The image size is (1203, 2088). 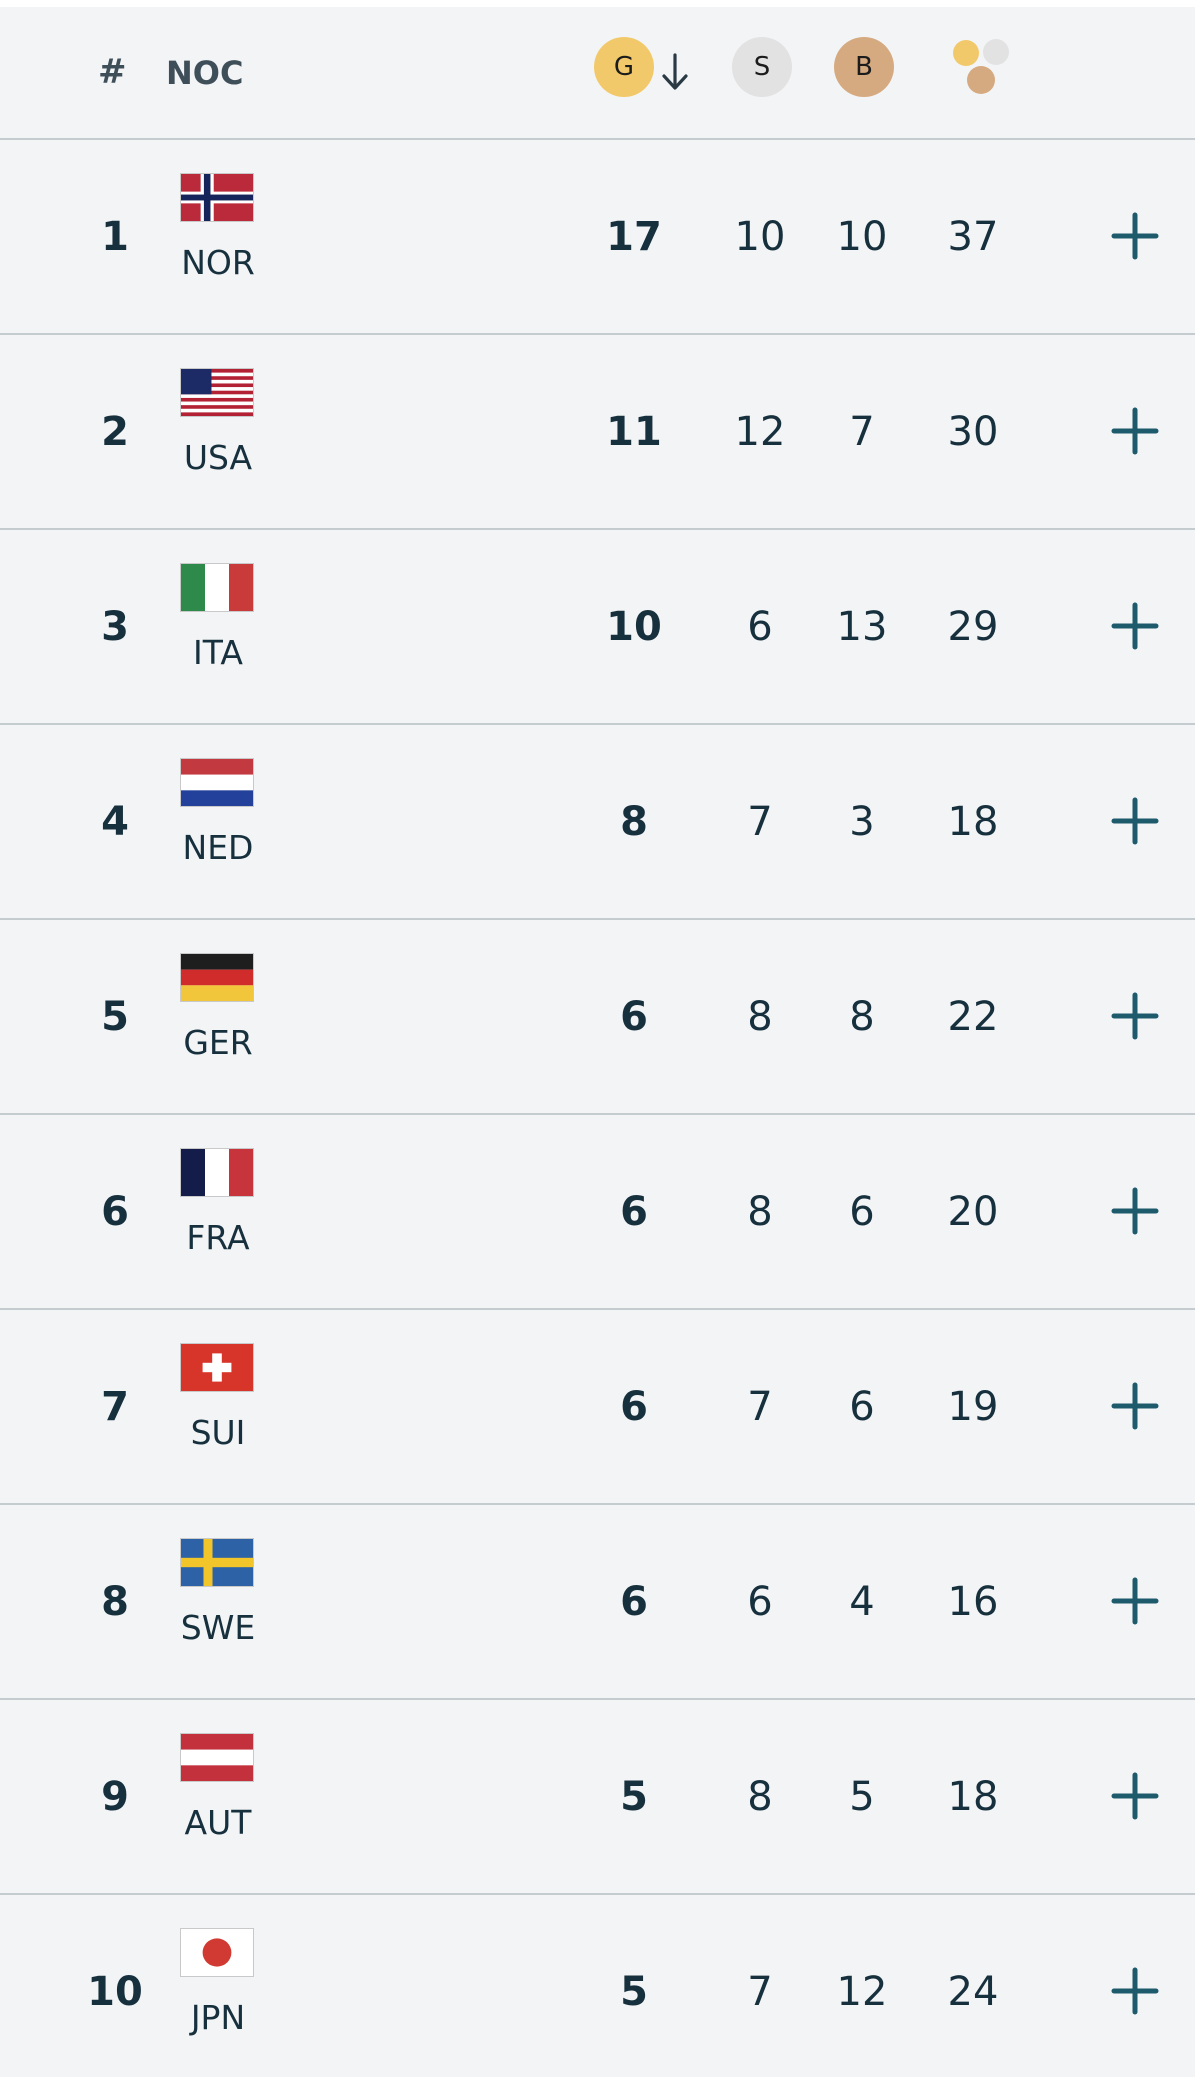 What do you see at coordinates (115, 236) in the screenshot?
I see `rank-value: 1` at bounding box center [115, 236].